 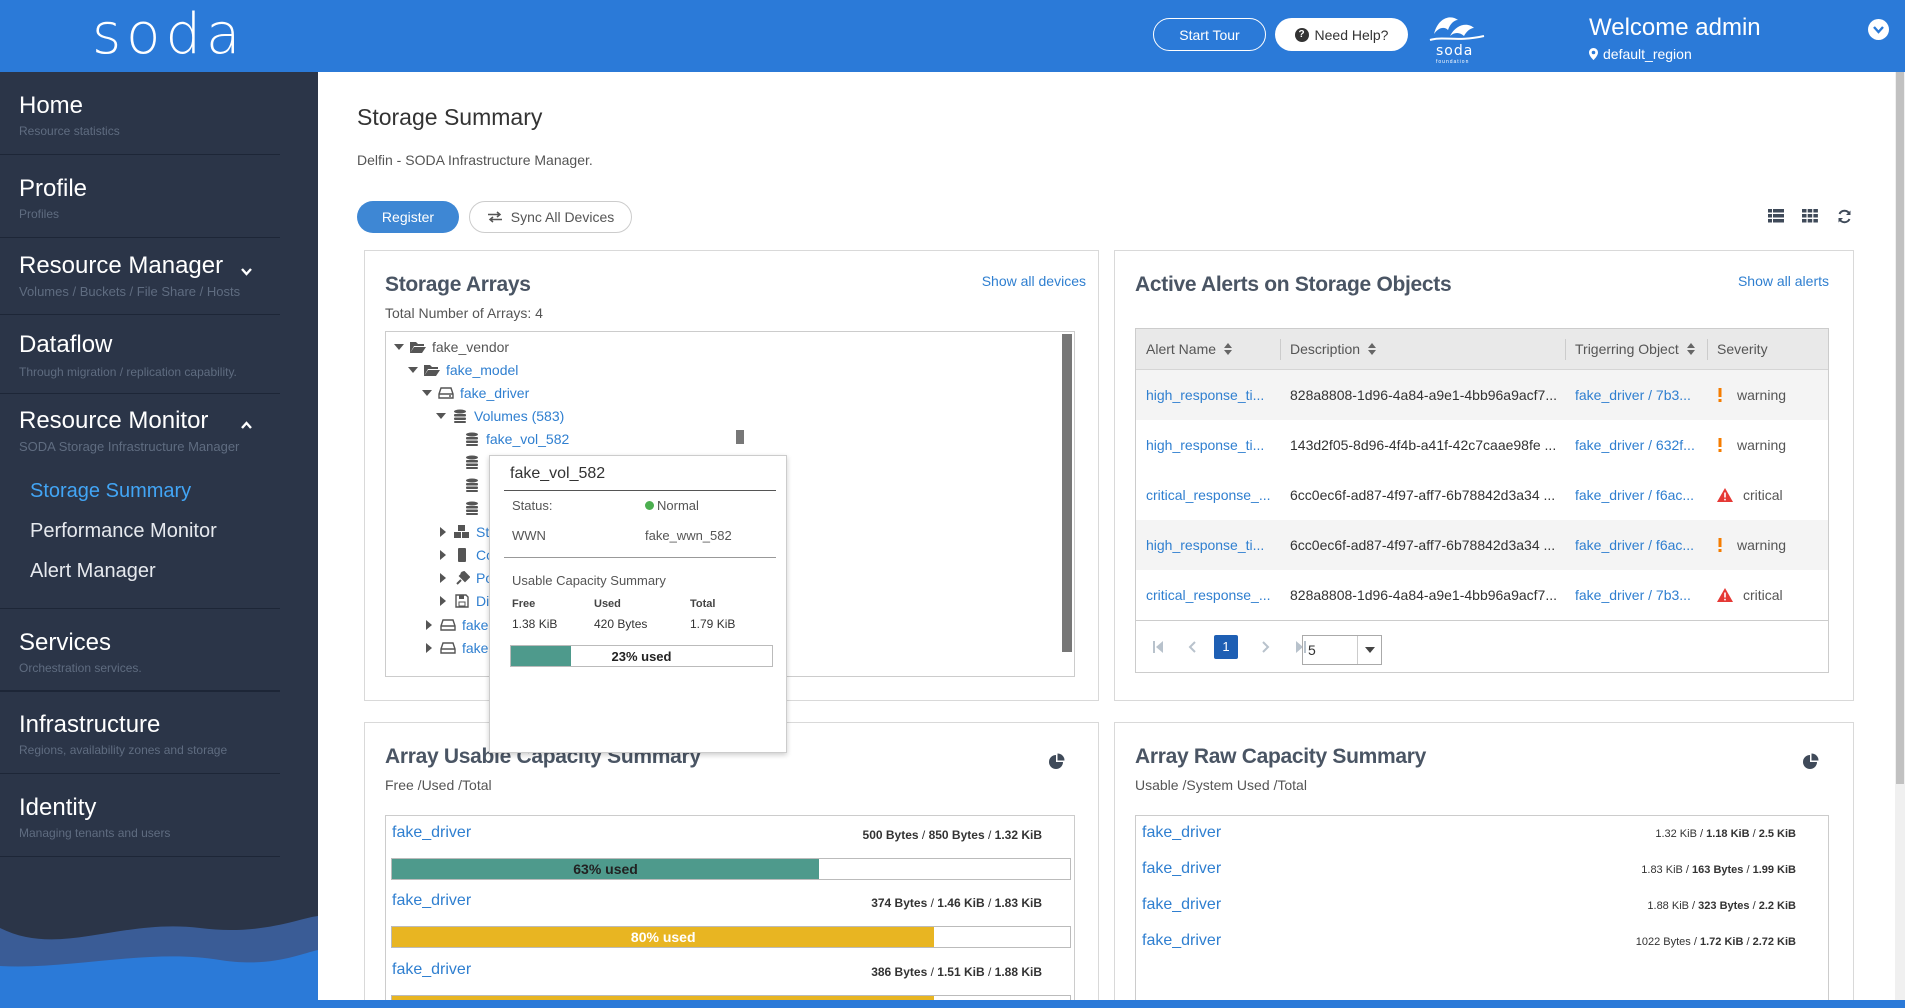 I want to click on first-page-icon, so click(x=1158, y=647).